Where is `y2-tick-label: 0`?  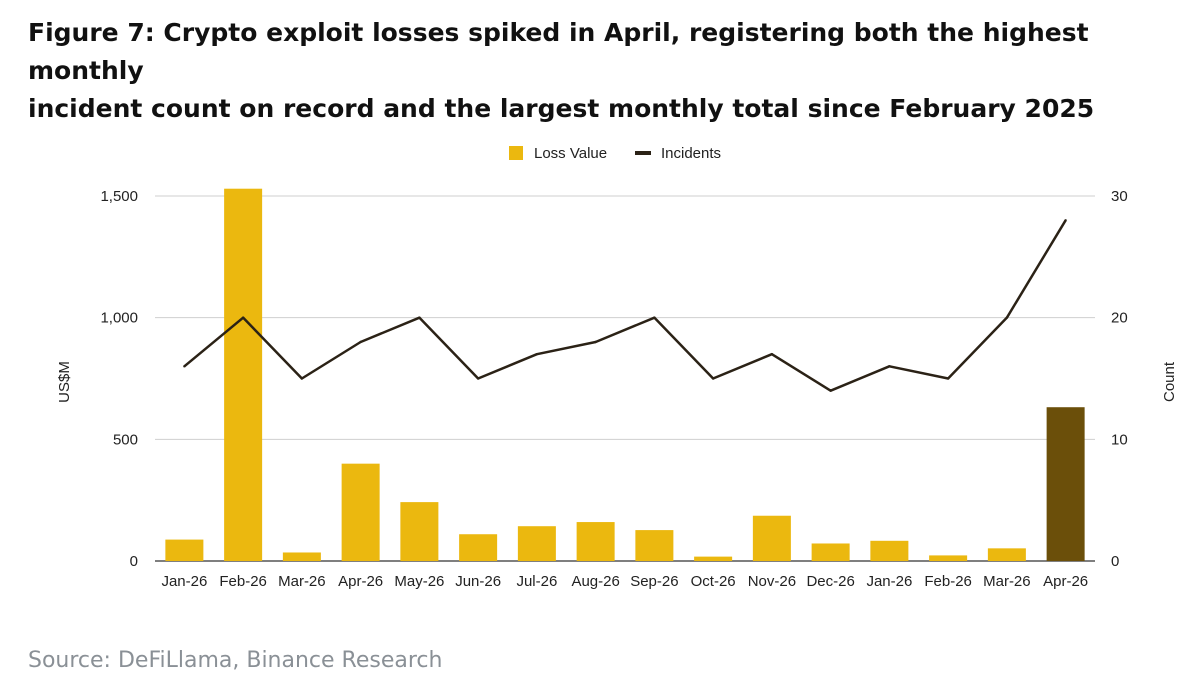 y2-tick-label: 0 is located at coordinates (1115, 561).